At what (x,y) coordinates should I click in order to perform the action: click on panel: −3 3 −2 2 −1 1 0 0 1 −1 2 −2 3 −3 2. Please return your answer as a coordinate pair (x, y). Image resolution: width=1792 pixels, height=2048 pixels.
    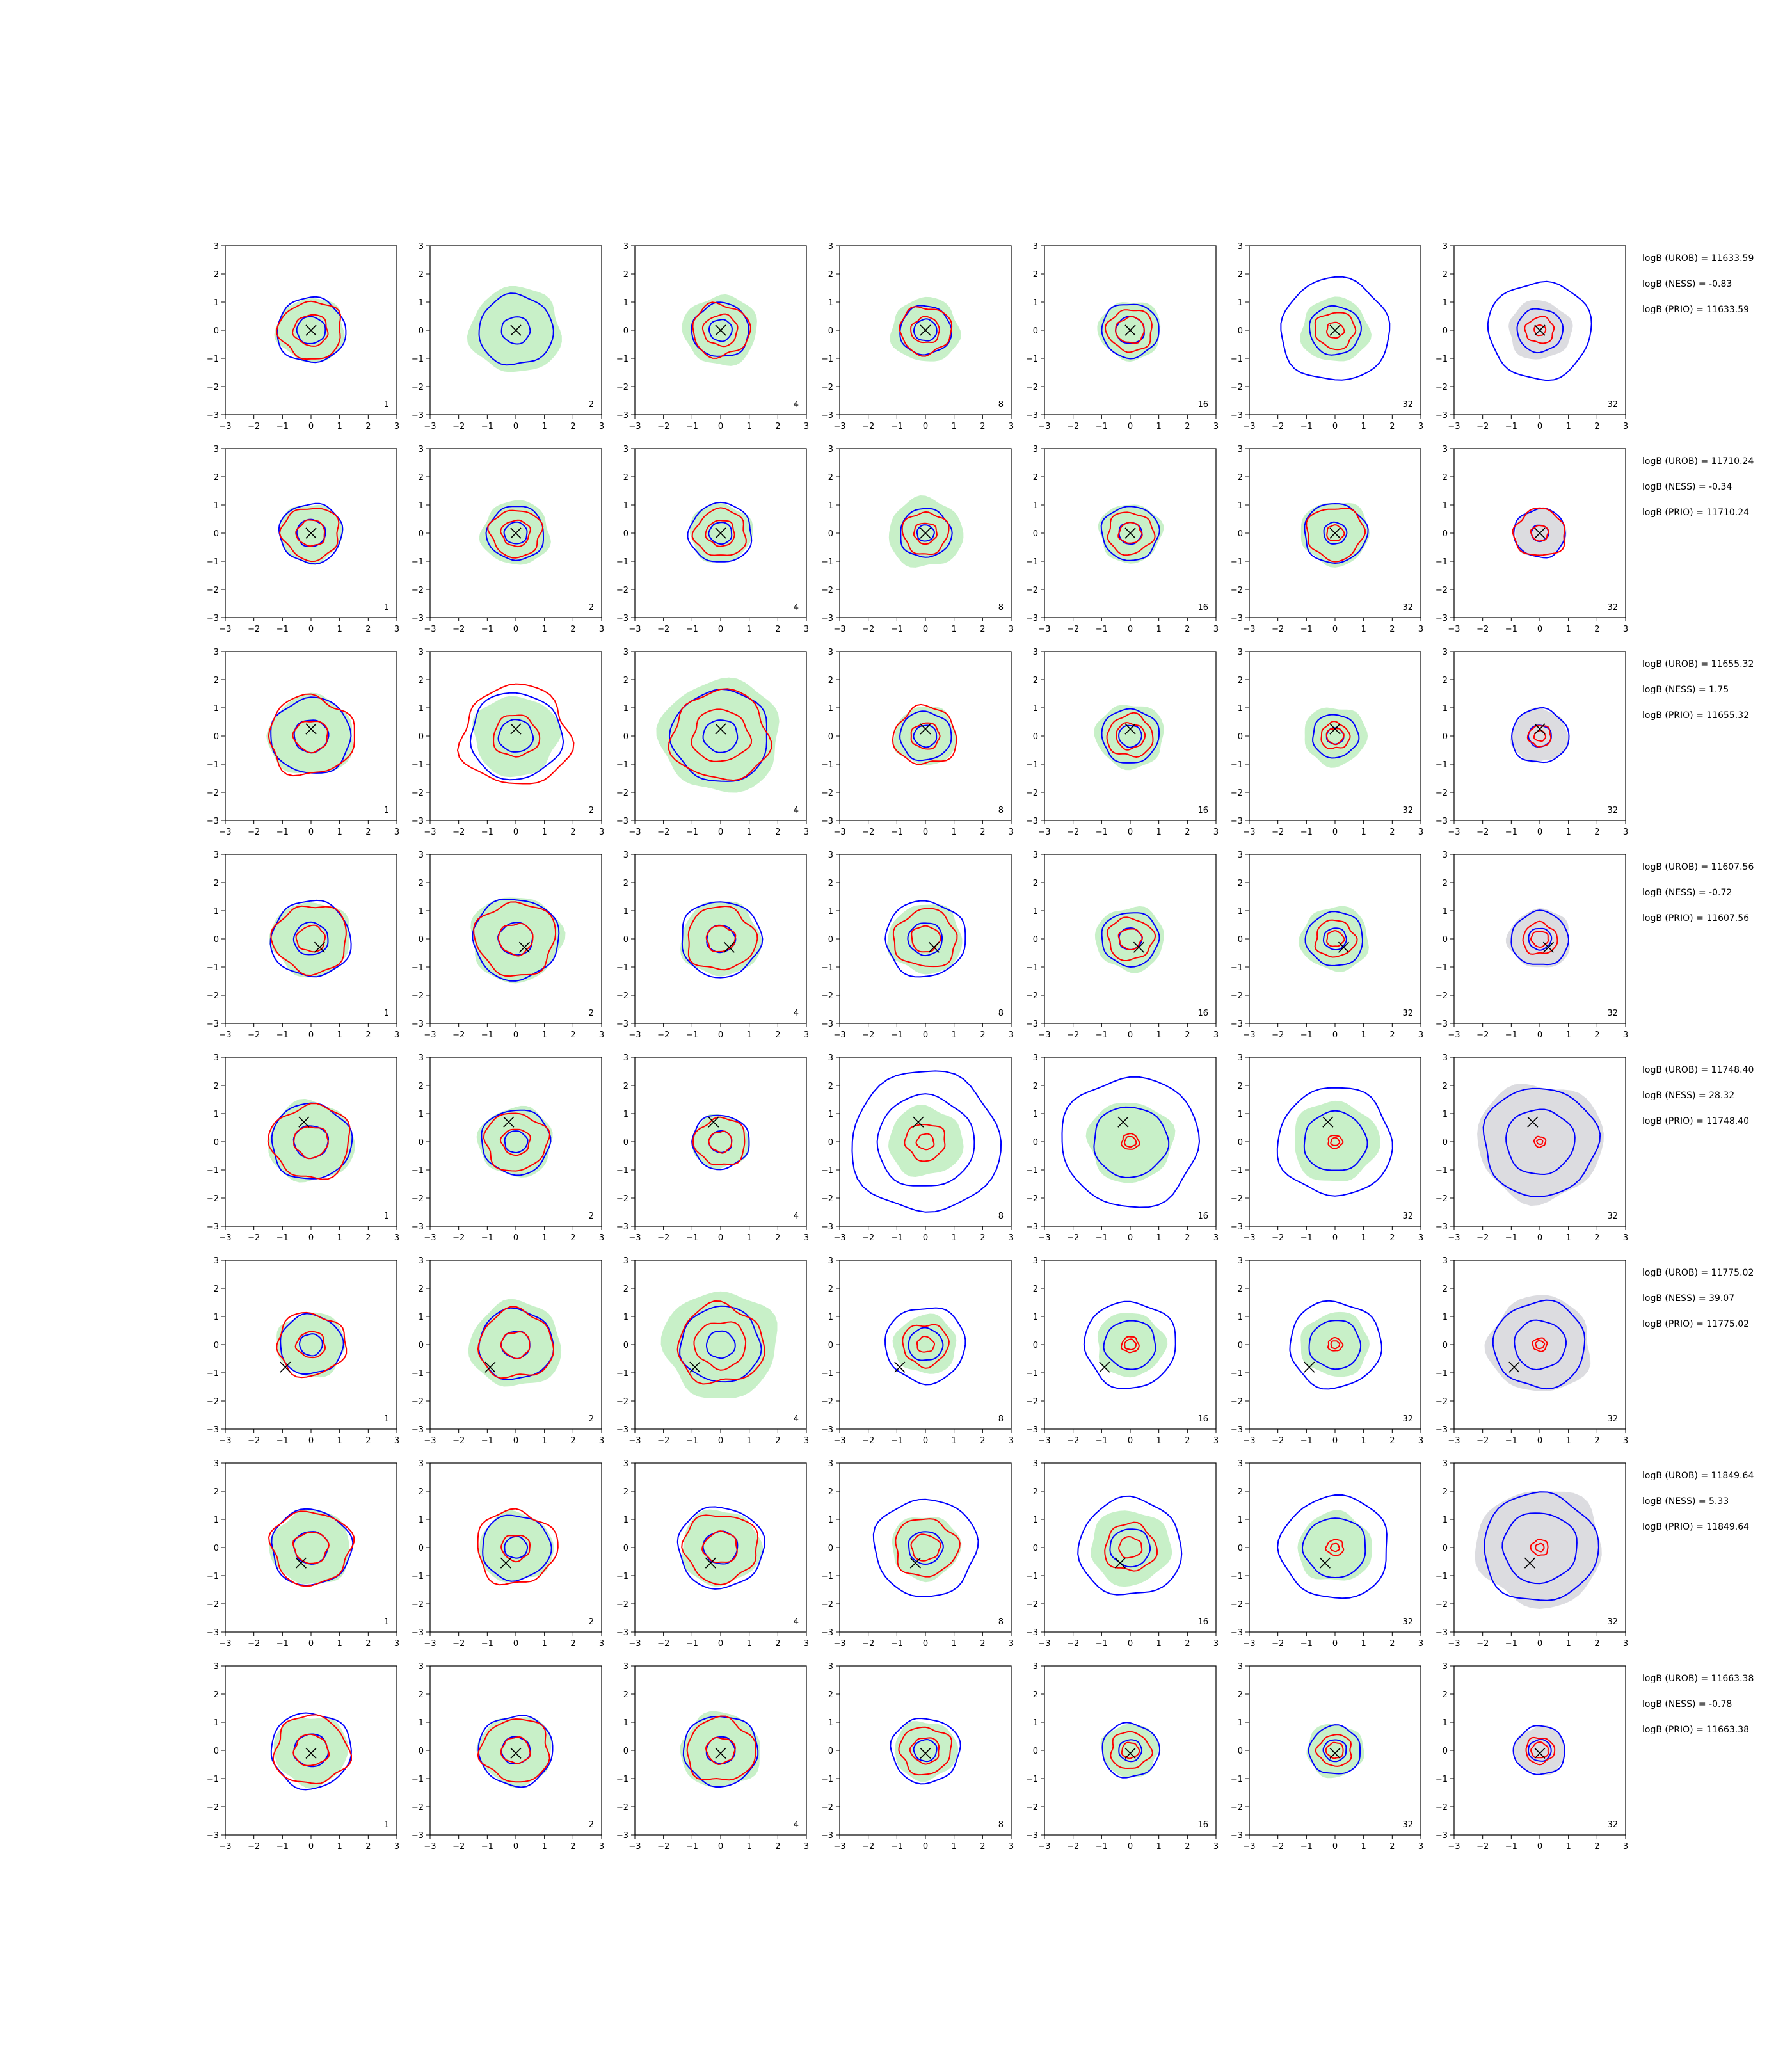
    Looking at the image, I should click on (508, 1757).